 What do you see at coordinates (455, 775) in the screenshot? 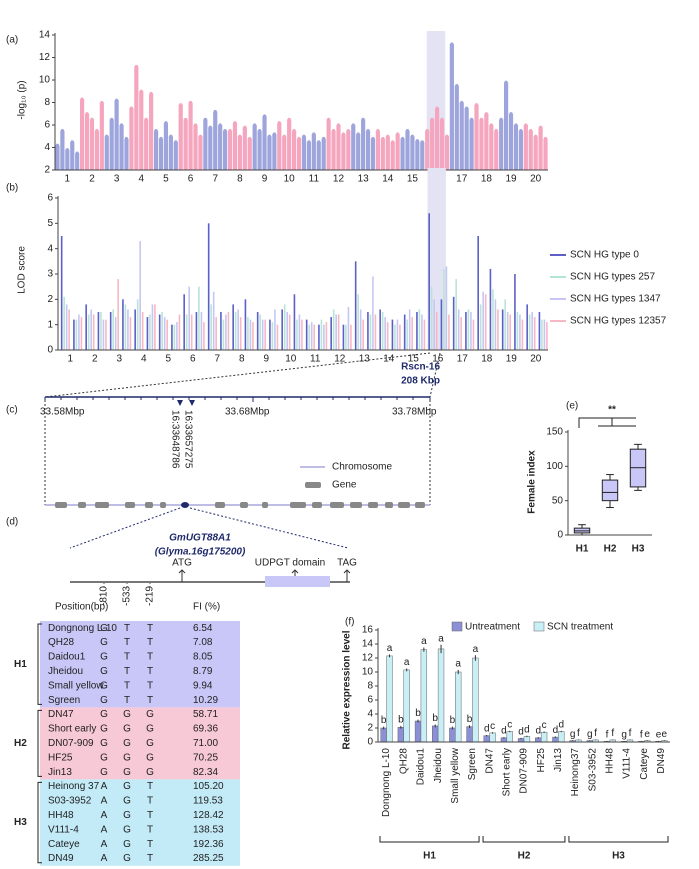
I see `x-tick-label: Small yellow` at bounding box center [455, 775].